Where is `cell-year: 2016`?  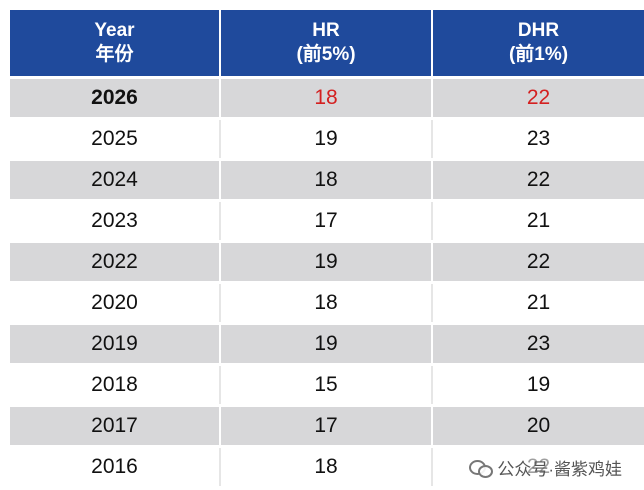 cell-year: 2016 is located at coordinates (115, 465).